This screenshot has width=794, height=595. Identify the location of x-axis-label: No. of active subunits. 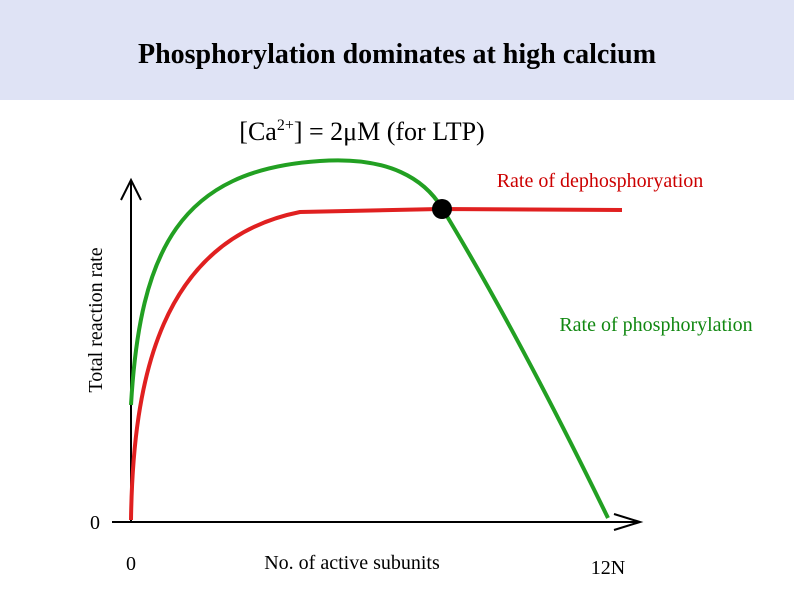
(352, 563).